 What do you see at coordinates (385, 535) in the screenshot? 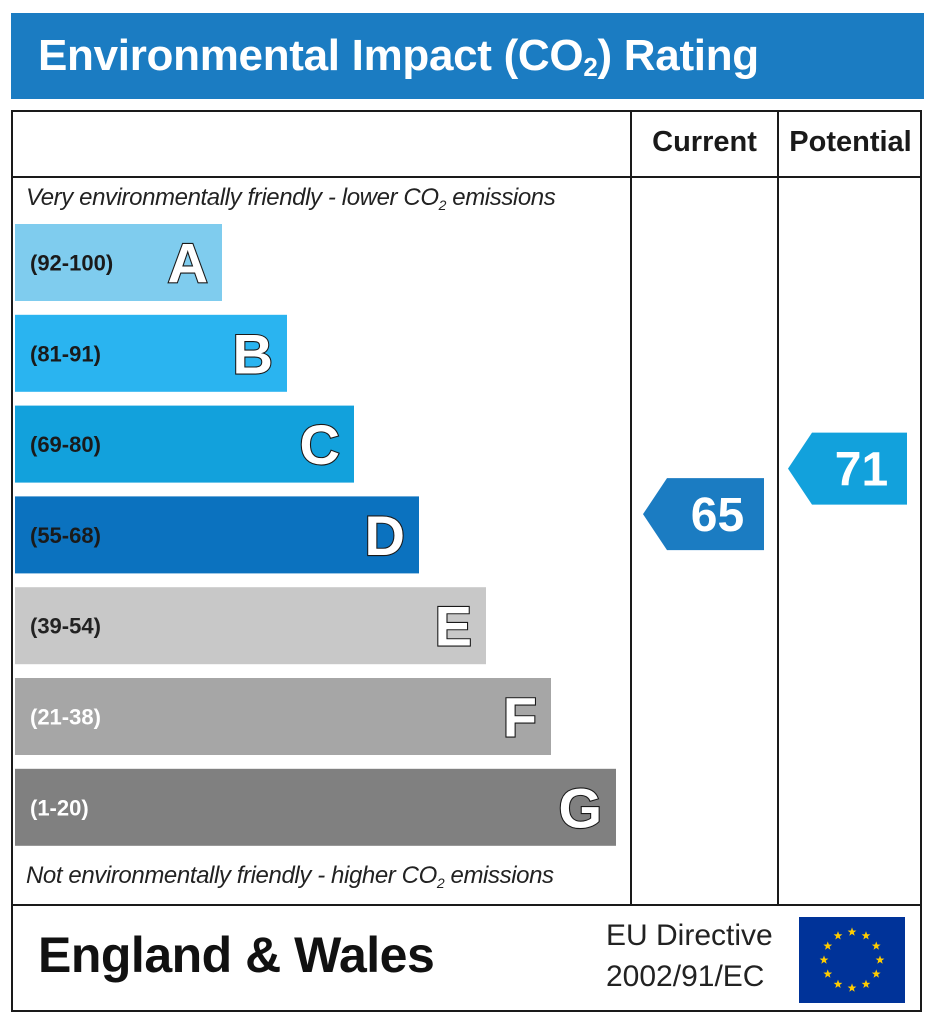
I see `band-letter-d: D` at bounding box center [385, 535].